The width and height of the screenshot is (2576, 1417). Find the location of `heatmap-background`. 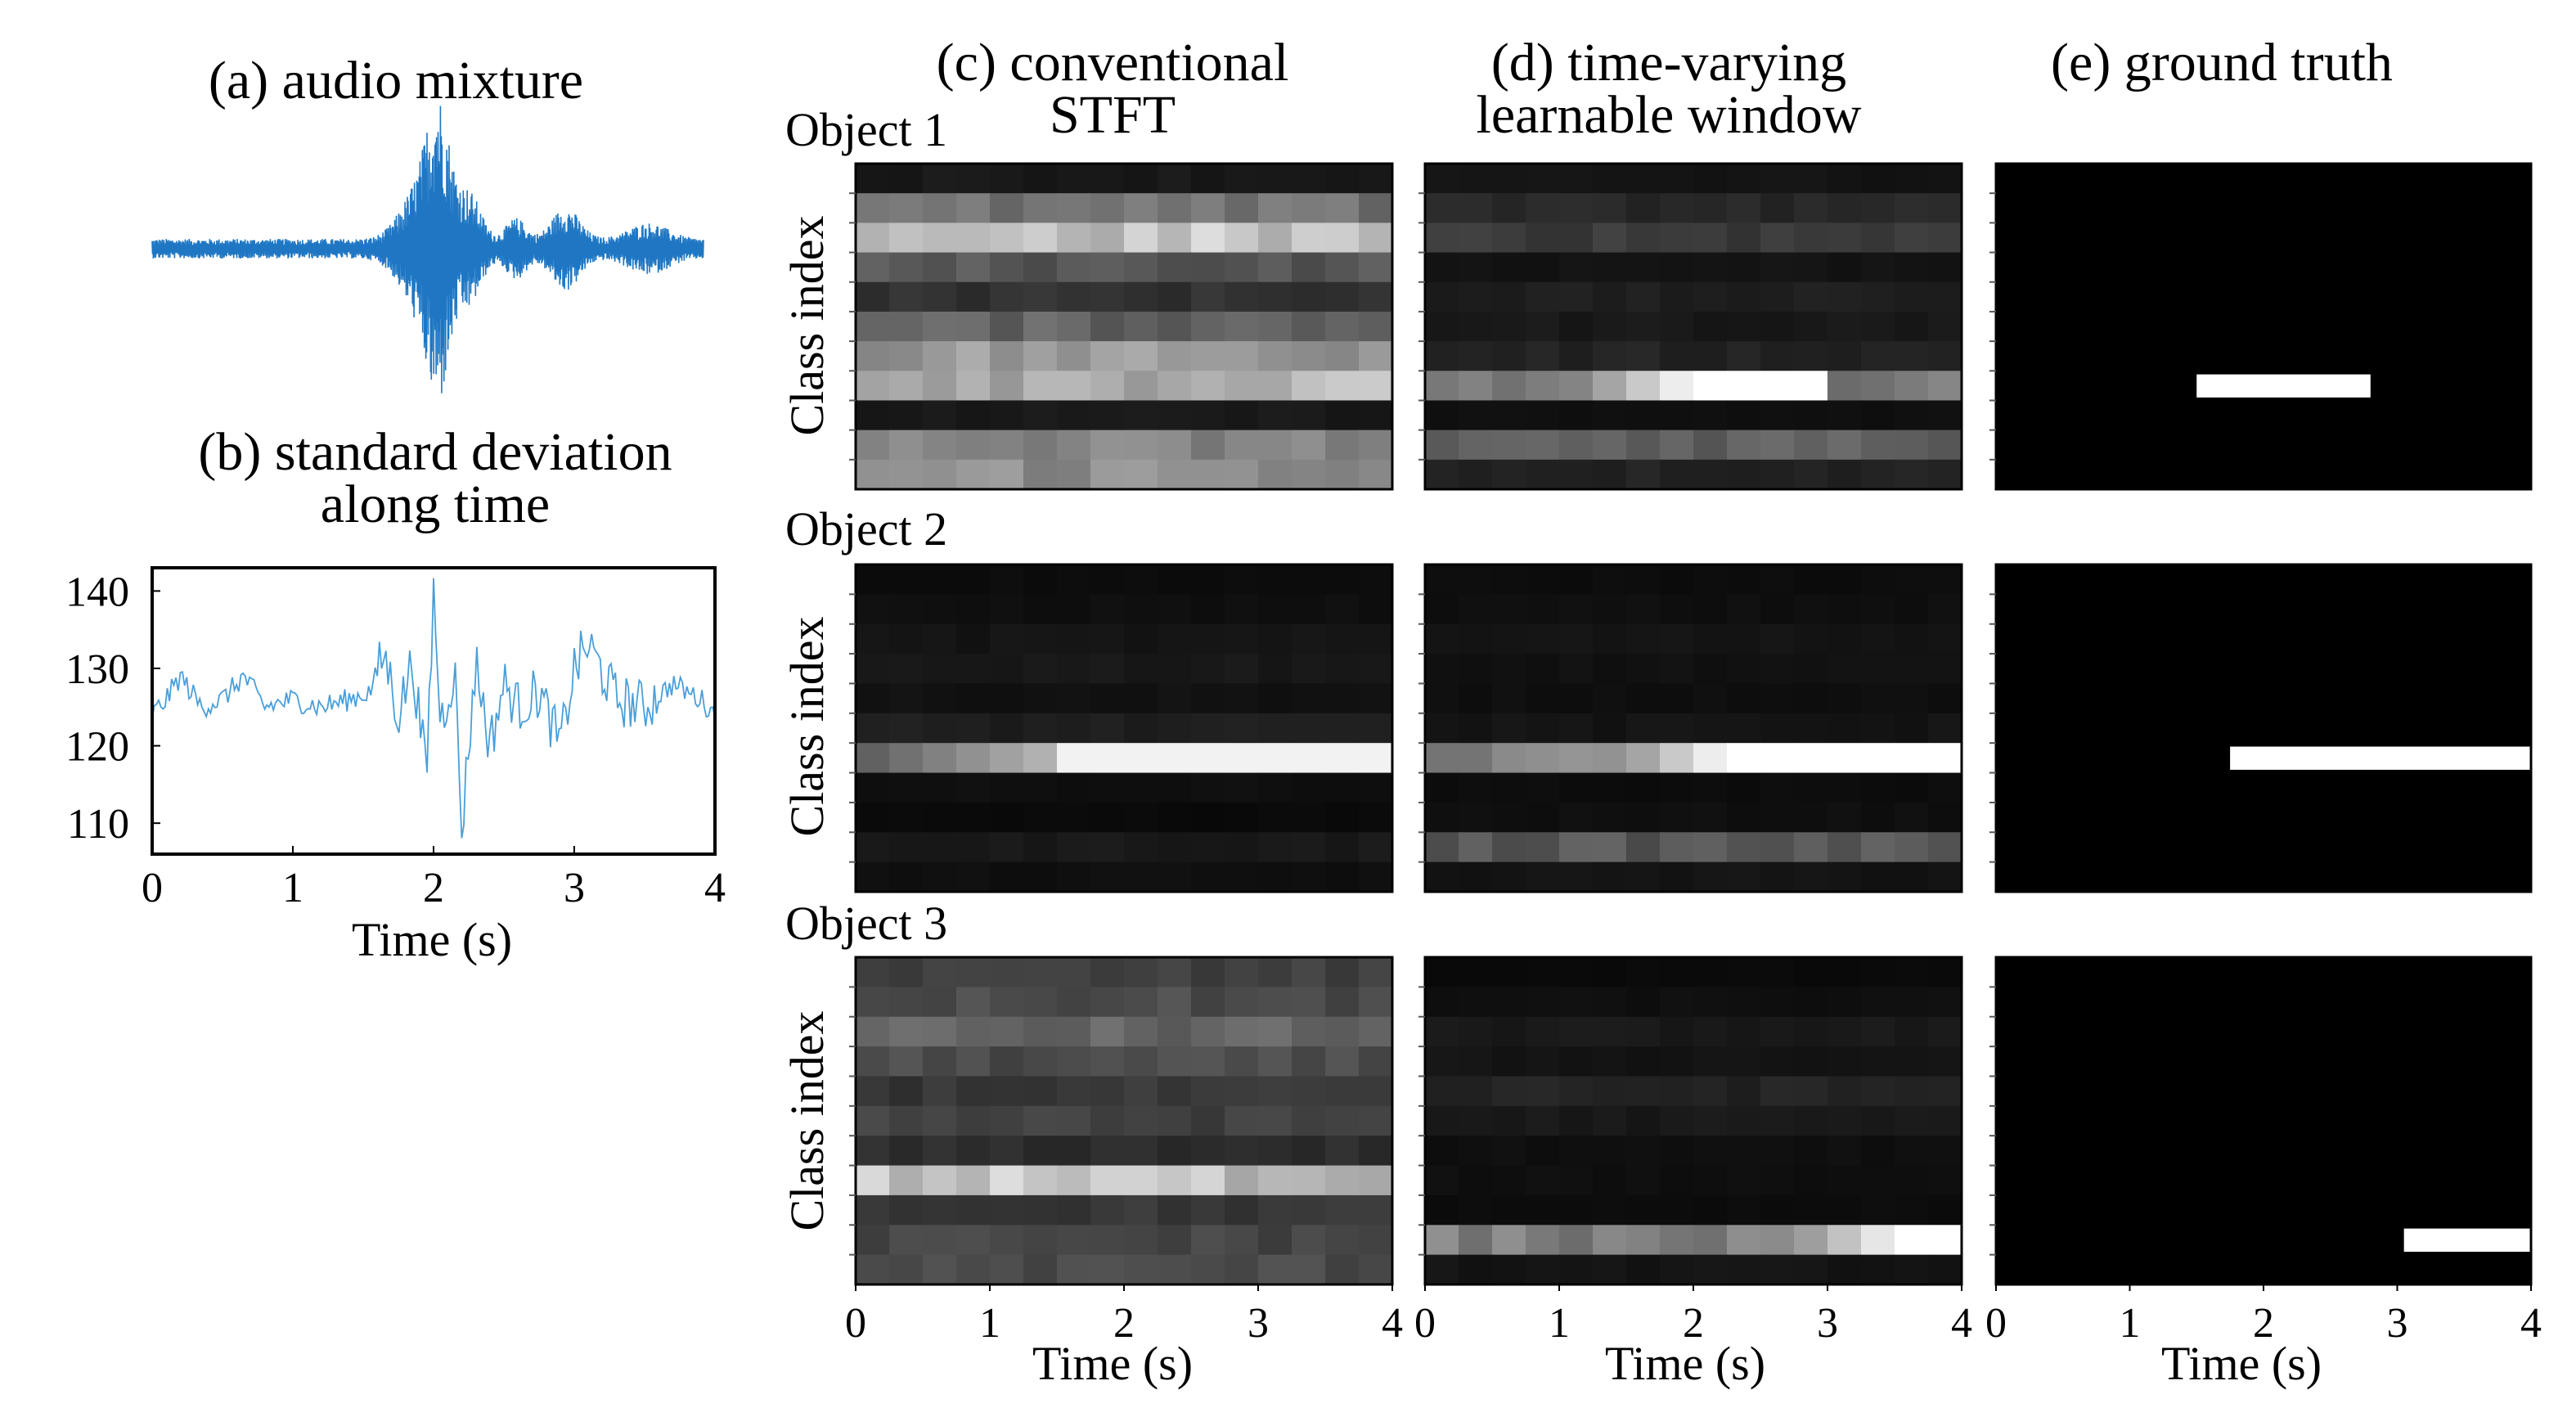

heatmap-background is located at coordinates (2264, 326).